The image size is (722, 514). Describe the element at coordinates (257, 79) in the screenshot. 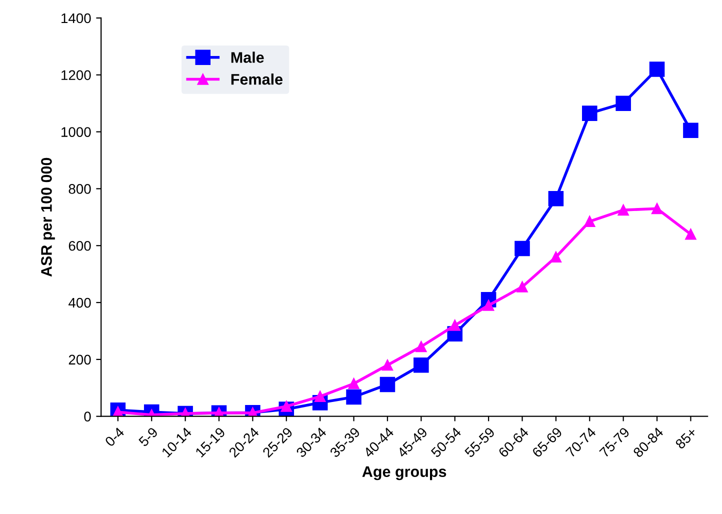

I see `legend-label: Female` at that location.